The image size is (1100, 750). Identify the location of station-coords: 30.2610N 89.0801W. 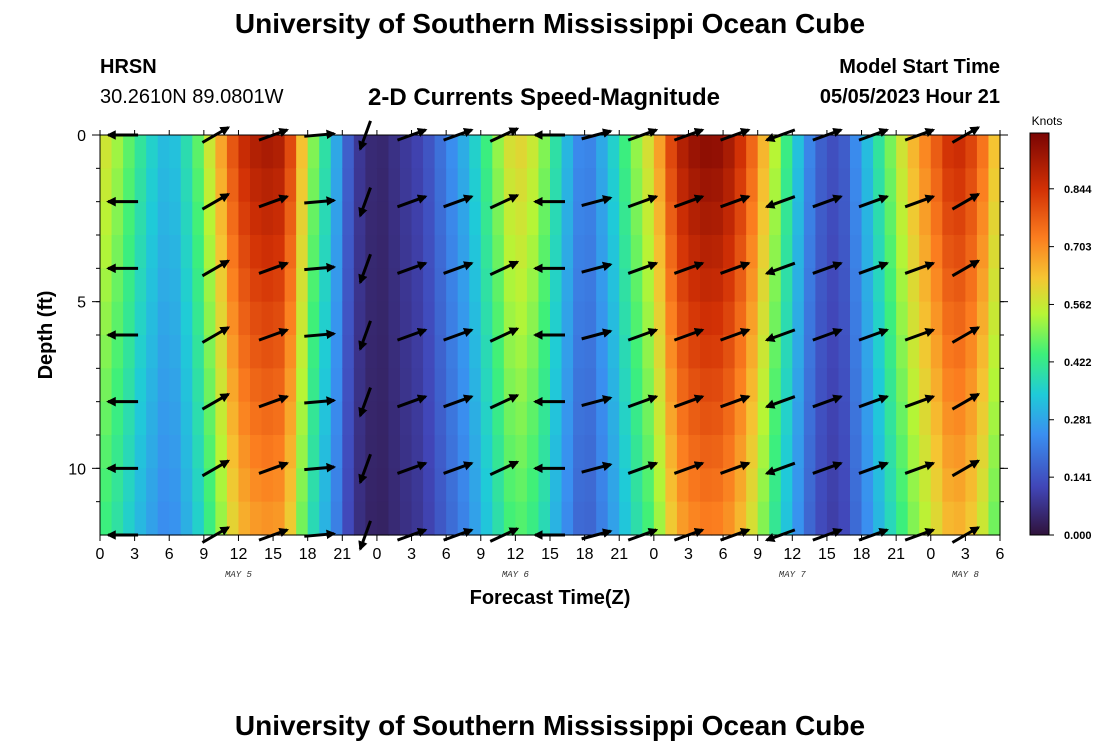
(192, 97).